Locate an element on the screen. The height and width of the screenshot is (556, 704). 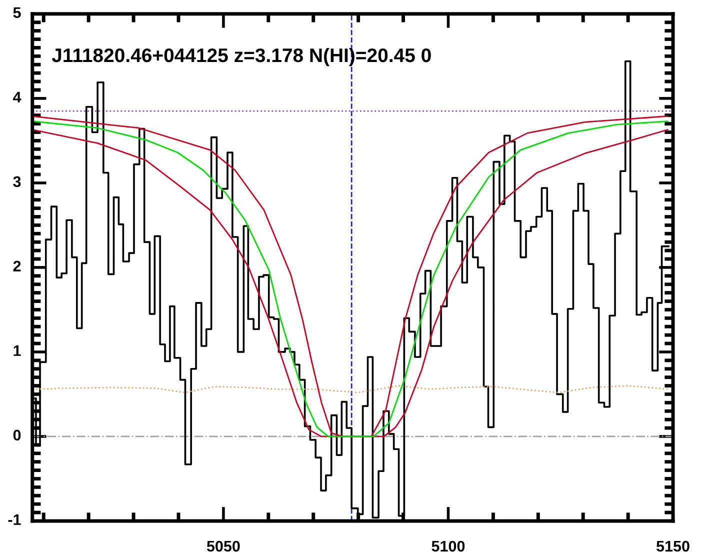
y-tick-label: 3 is located at coordinates (17, 182).